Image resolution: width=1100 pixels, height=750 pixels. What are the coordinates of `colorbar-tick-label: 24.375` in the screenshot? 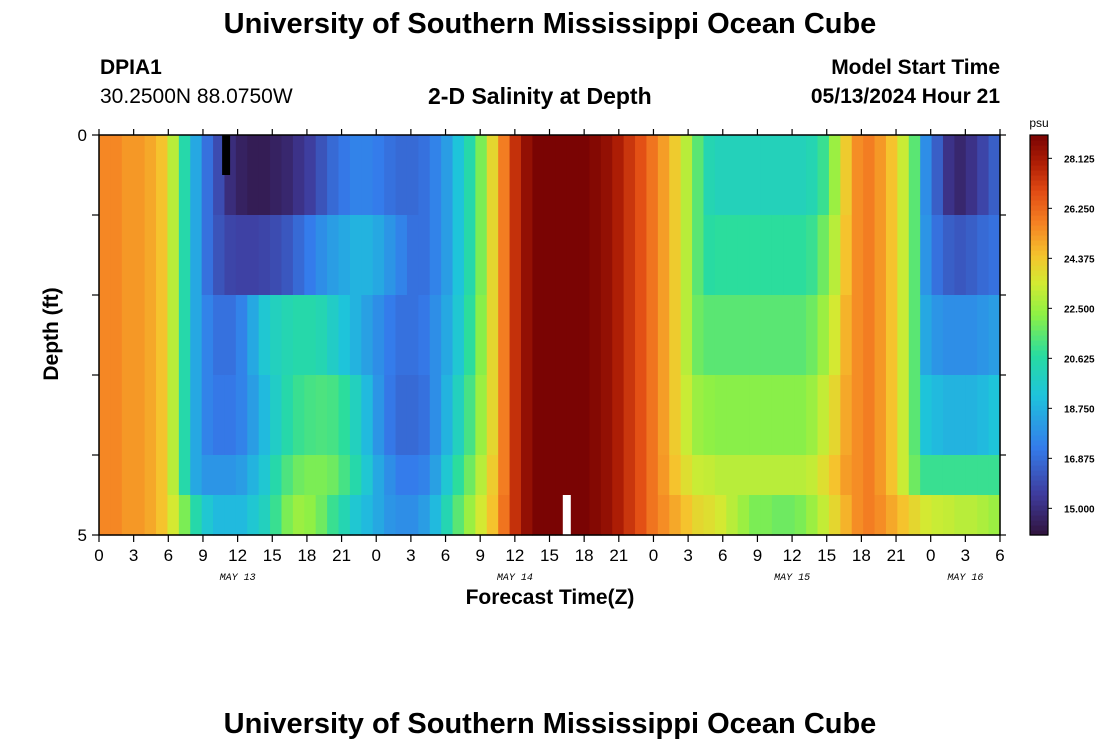 It's located at (1079, 259).